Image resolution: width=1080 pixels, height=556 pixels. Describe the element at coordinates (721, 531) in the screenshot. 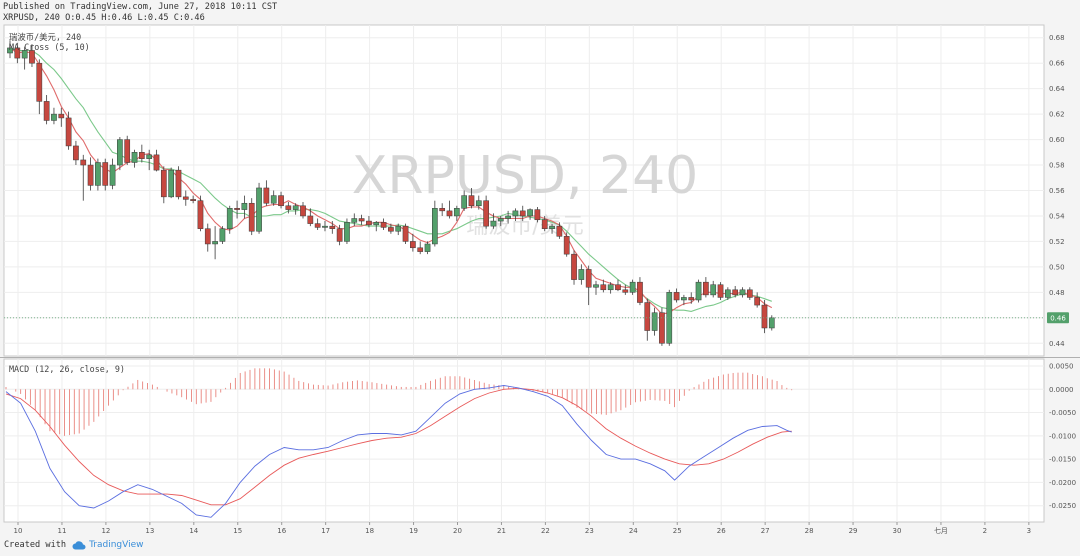

I see `time-tick-label: 26` at that location.